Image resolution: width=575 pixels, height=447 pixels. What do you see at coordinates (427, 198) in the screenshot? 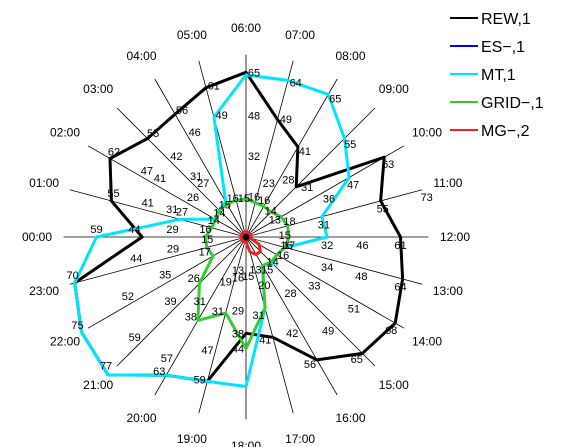
I see `value-label: 73` at bounding box center [427, 198].